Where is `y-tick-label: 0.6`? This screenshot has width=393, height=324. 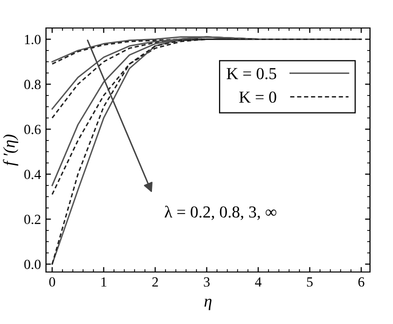
y-tick-label: 0.6 is located at coordinates (32, 129).